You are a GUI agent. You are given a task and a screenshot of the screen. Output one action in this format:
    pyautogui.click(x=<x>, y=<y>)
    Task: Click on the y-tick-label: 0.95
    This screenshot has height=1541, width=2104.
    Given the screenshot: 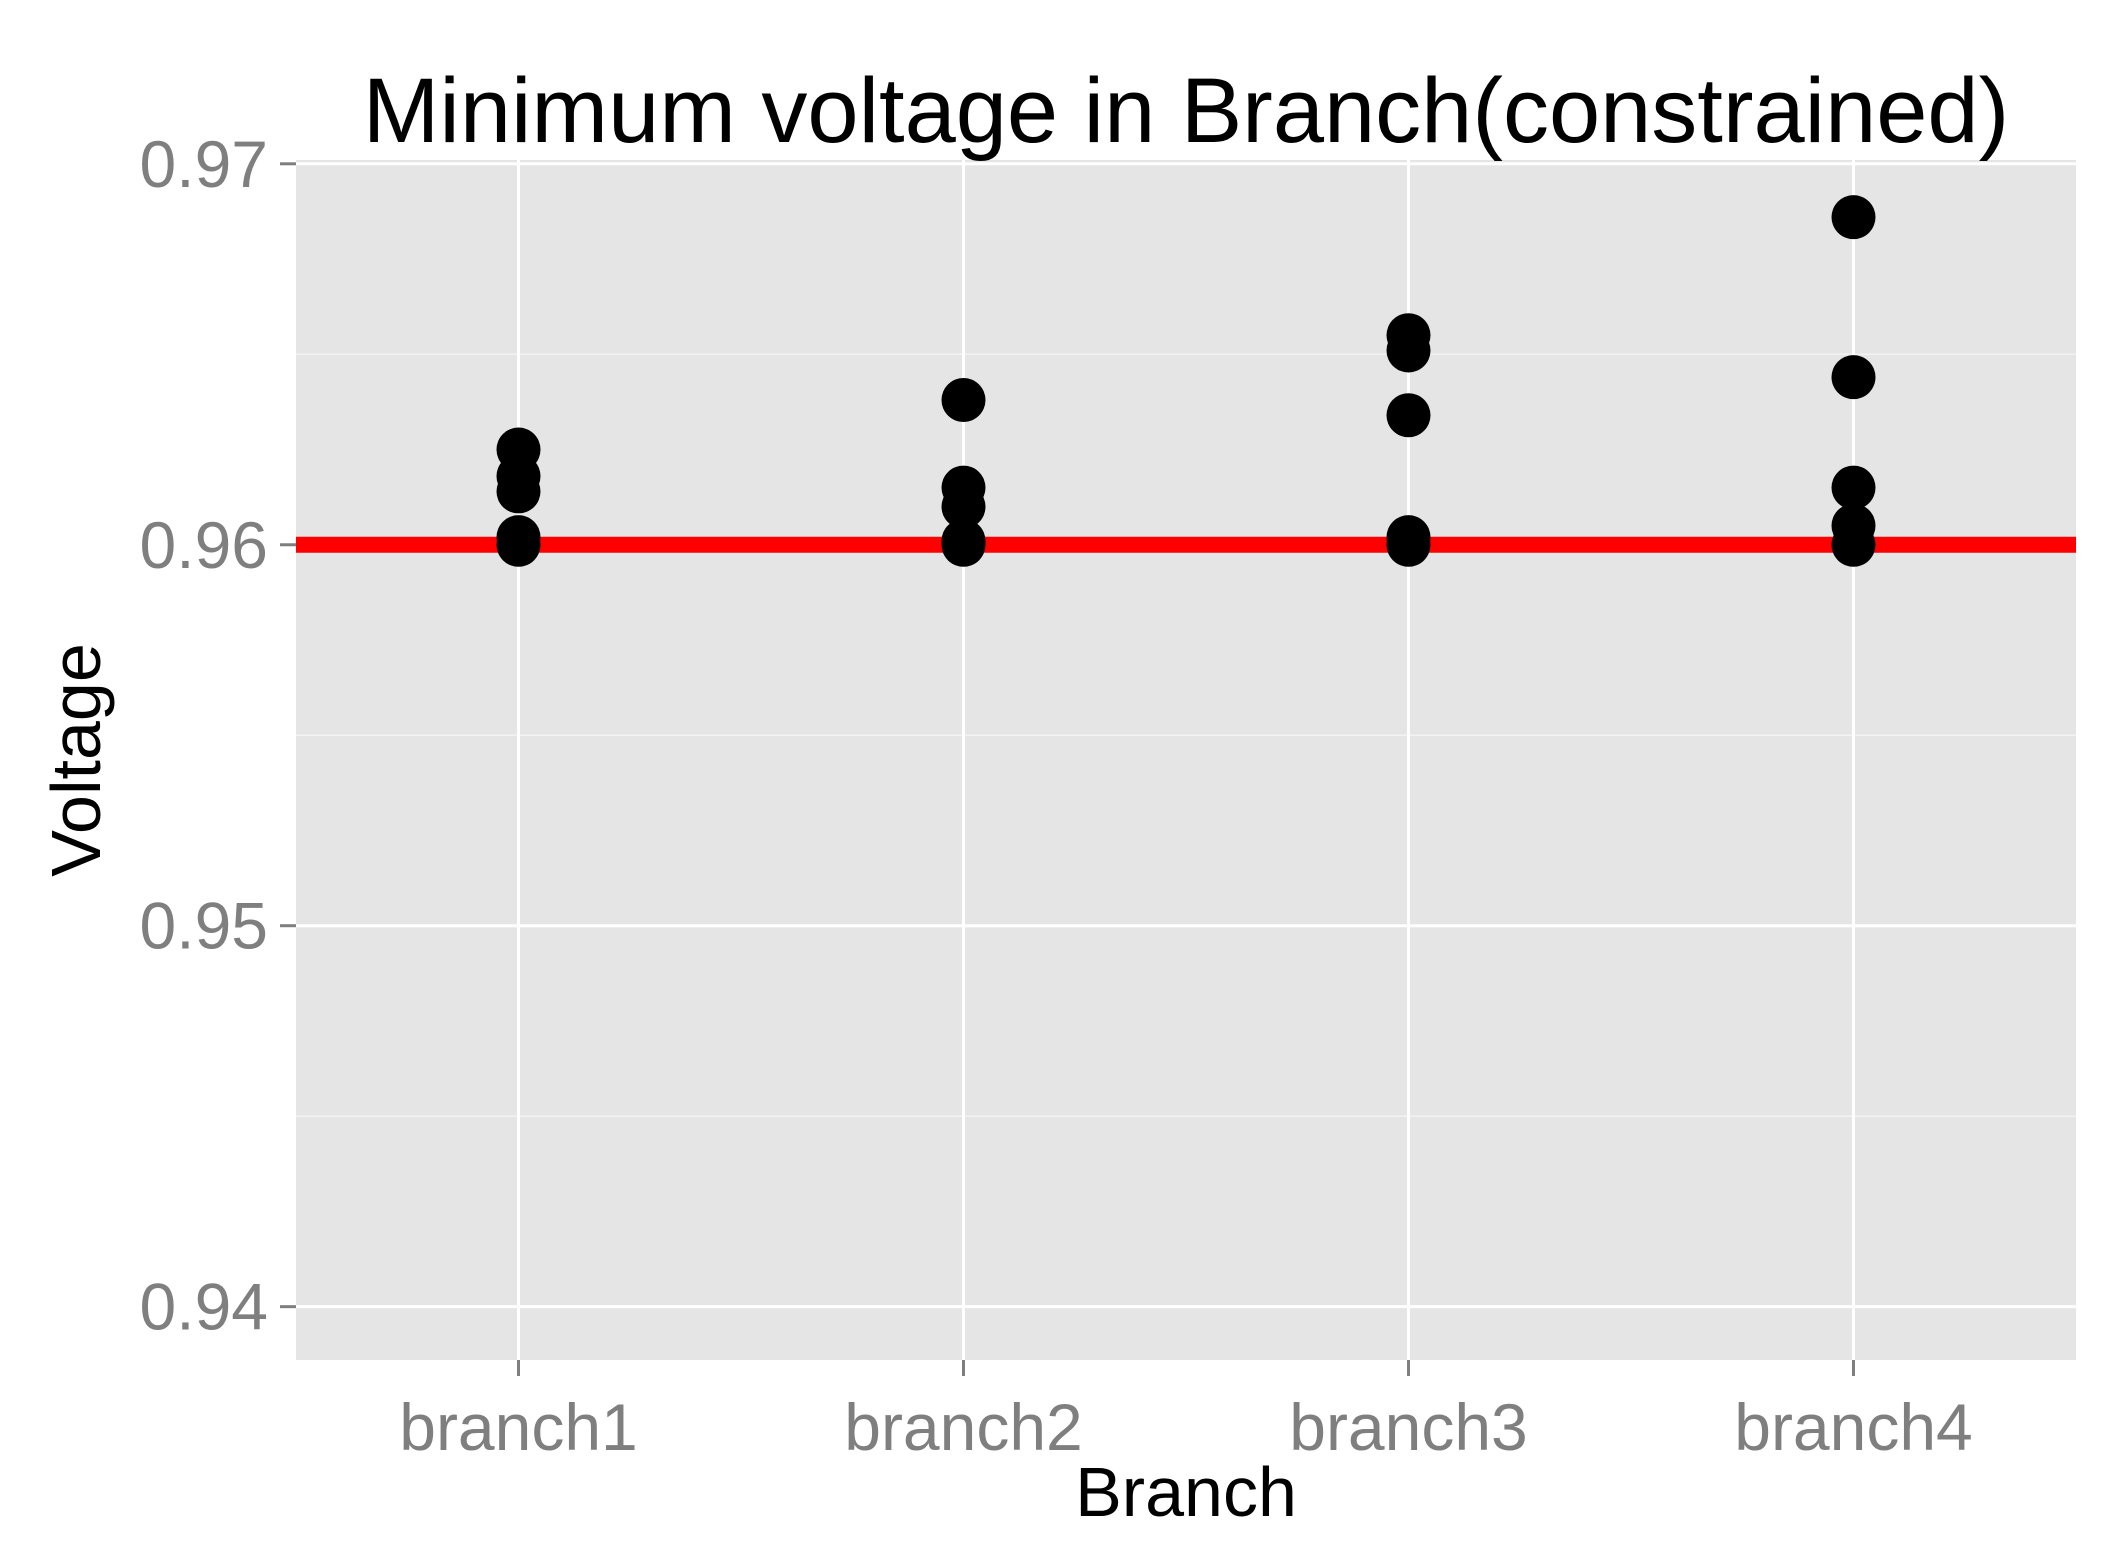 What is the action you would take?
    pyautogui.click(x=204, y=926)
    